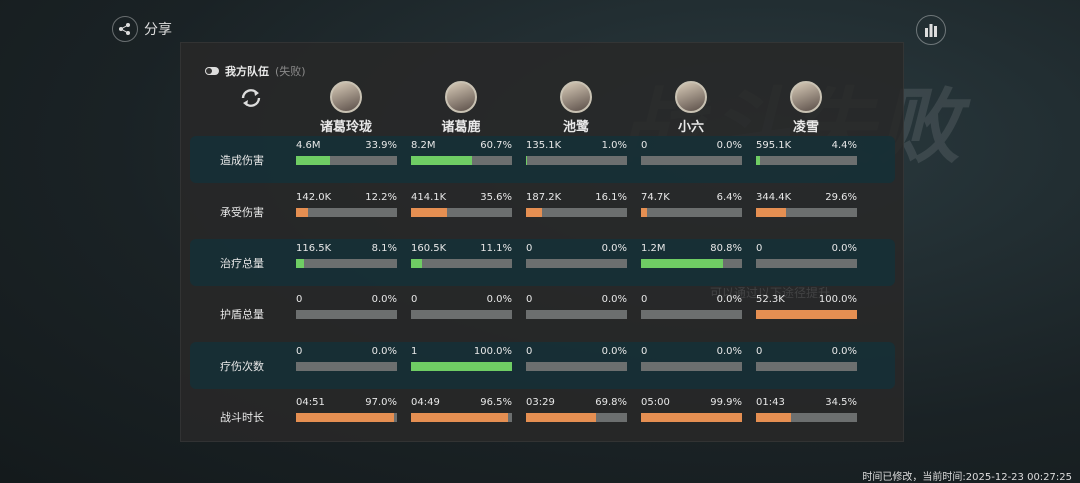 This screenshot has width=1080, height=483. Describe the element at coordinates (242, 366) in the screenshot. I see `row-label: 疗伤次数` at that location.